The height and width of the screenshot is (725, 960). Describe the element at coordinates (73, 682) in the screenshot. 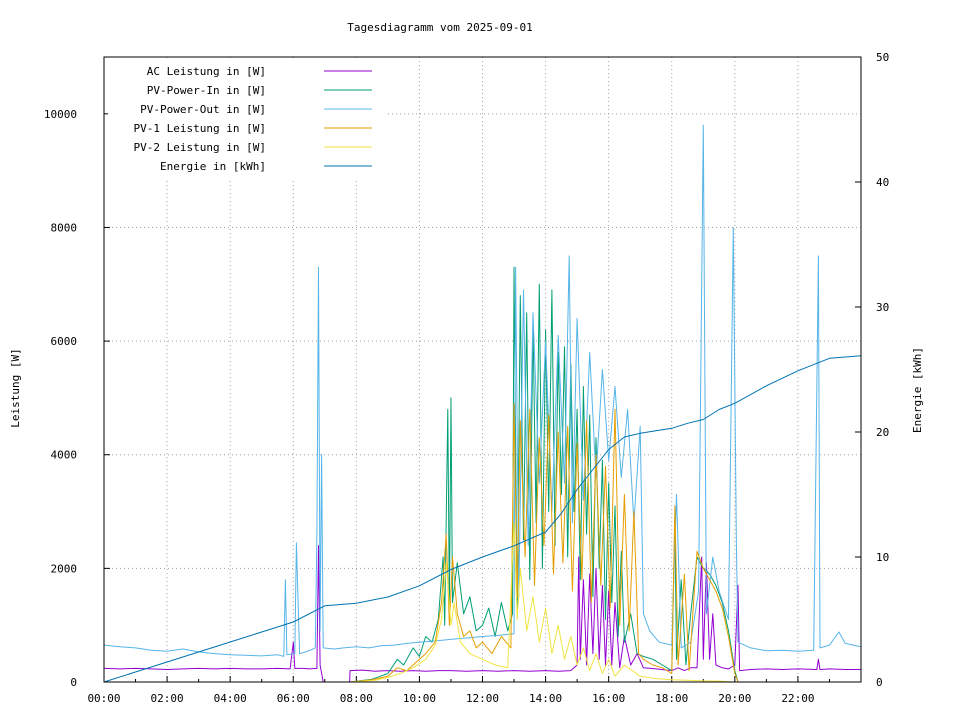

I see `y-tick-label: 0` at that location.